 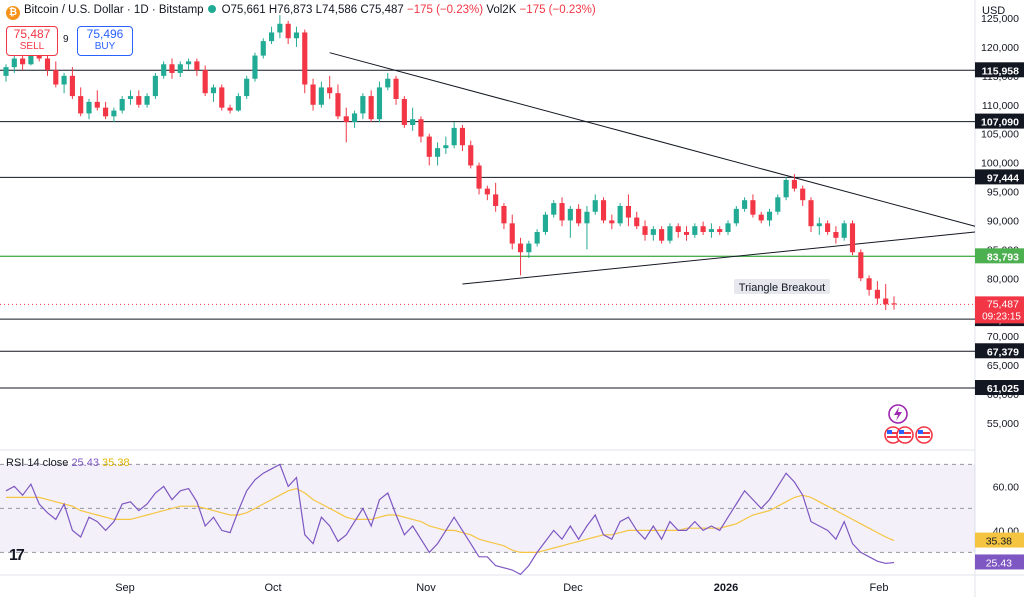 What do you see at coordinates (426, 588) in the screenshot?
I see `time-tick-label: Nov` at bounding box center [426, 588].